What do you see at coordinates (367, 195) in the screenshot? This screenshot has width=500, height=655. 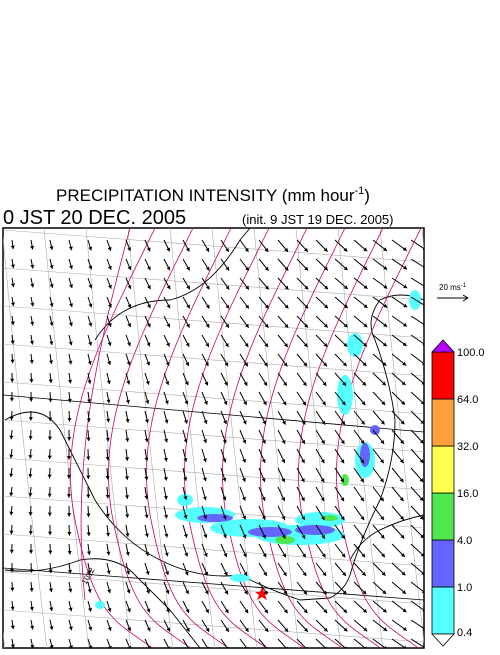 I see `title-close: )` at bounding box center [367, 195].